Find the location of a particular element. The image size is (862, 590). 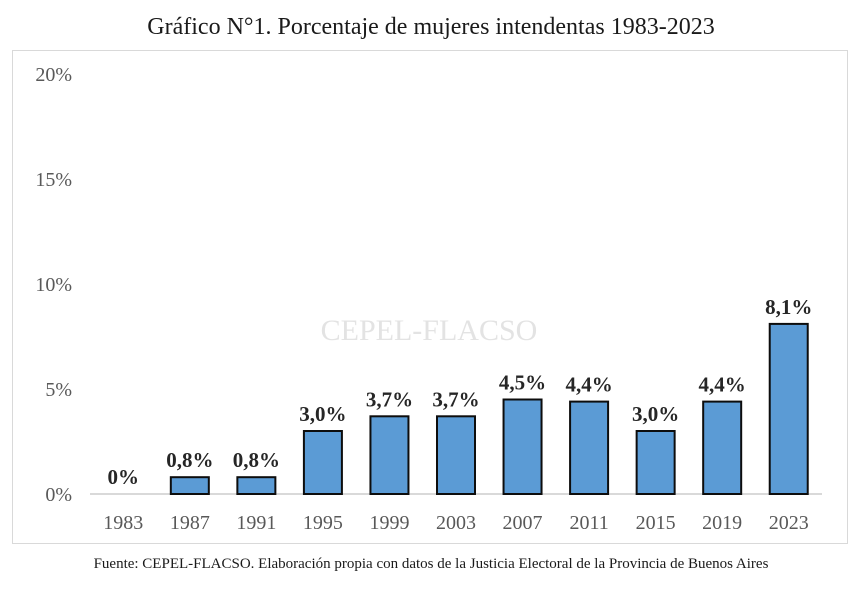

x-tick-label: 1995 is located at coordinates (323, 523).